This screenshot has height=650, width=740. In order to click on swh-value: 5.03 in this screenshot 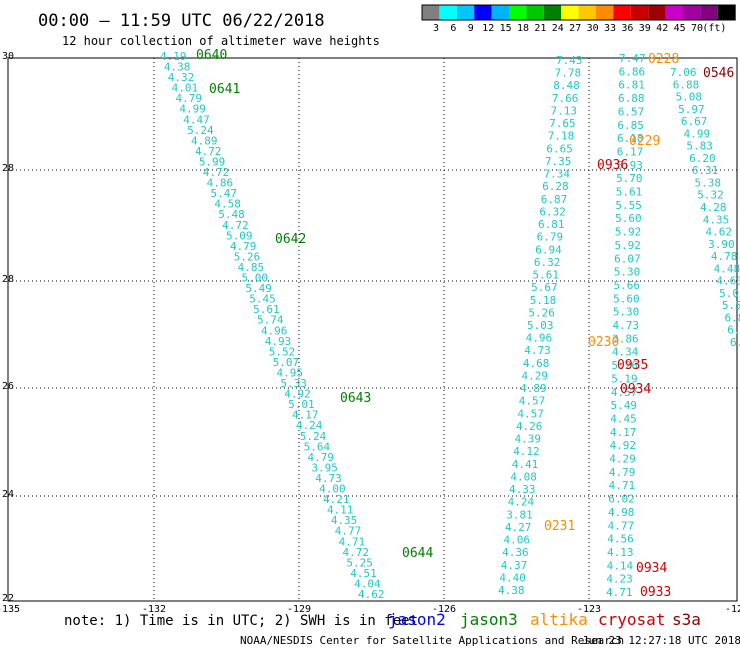, I will do `click(540, 325)`.